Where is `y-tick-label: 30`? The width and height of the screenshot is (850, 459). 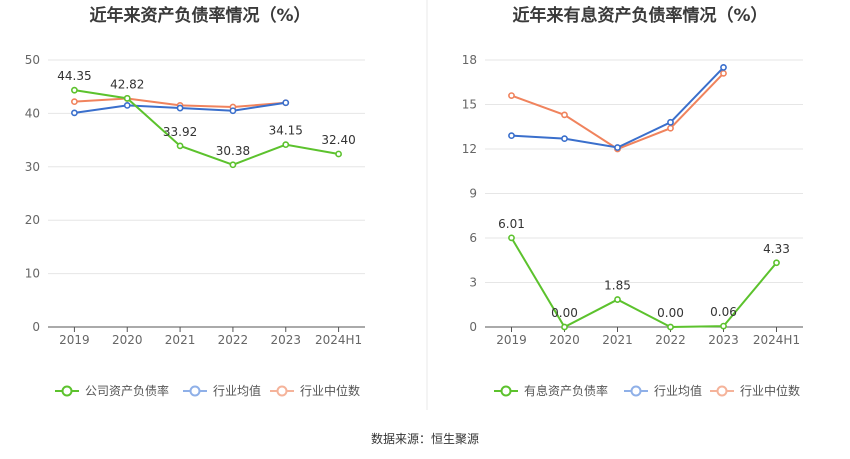 y-tick-label: 30 is located at coordinates (32, 167).